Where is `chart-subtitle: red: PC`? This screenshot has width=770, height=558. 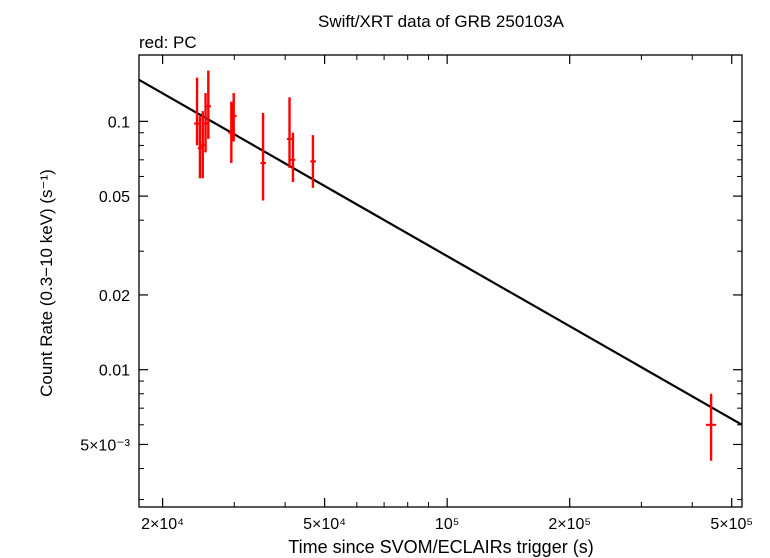
chart-subtitle: red: PC is located at coordinates (168, 42).